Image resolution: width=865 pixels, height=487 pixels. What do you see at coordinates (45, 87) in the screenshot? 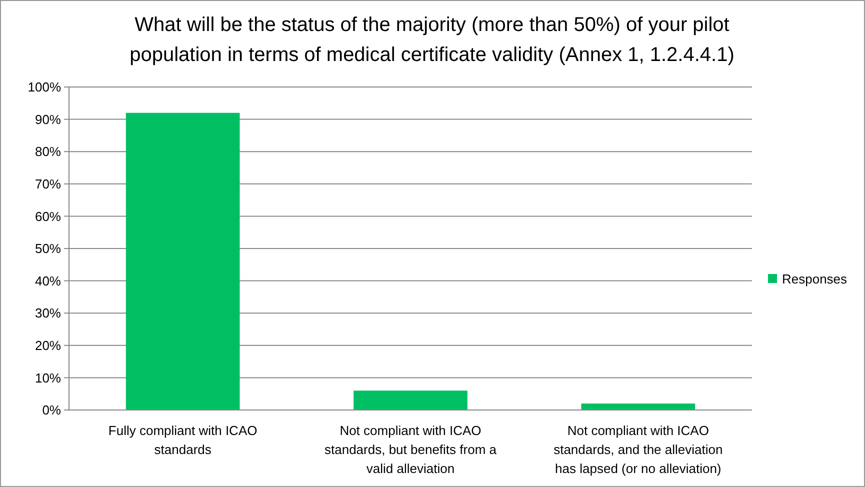
I see `y-tick-label: 100%` at bounding box center [45, 87].